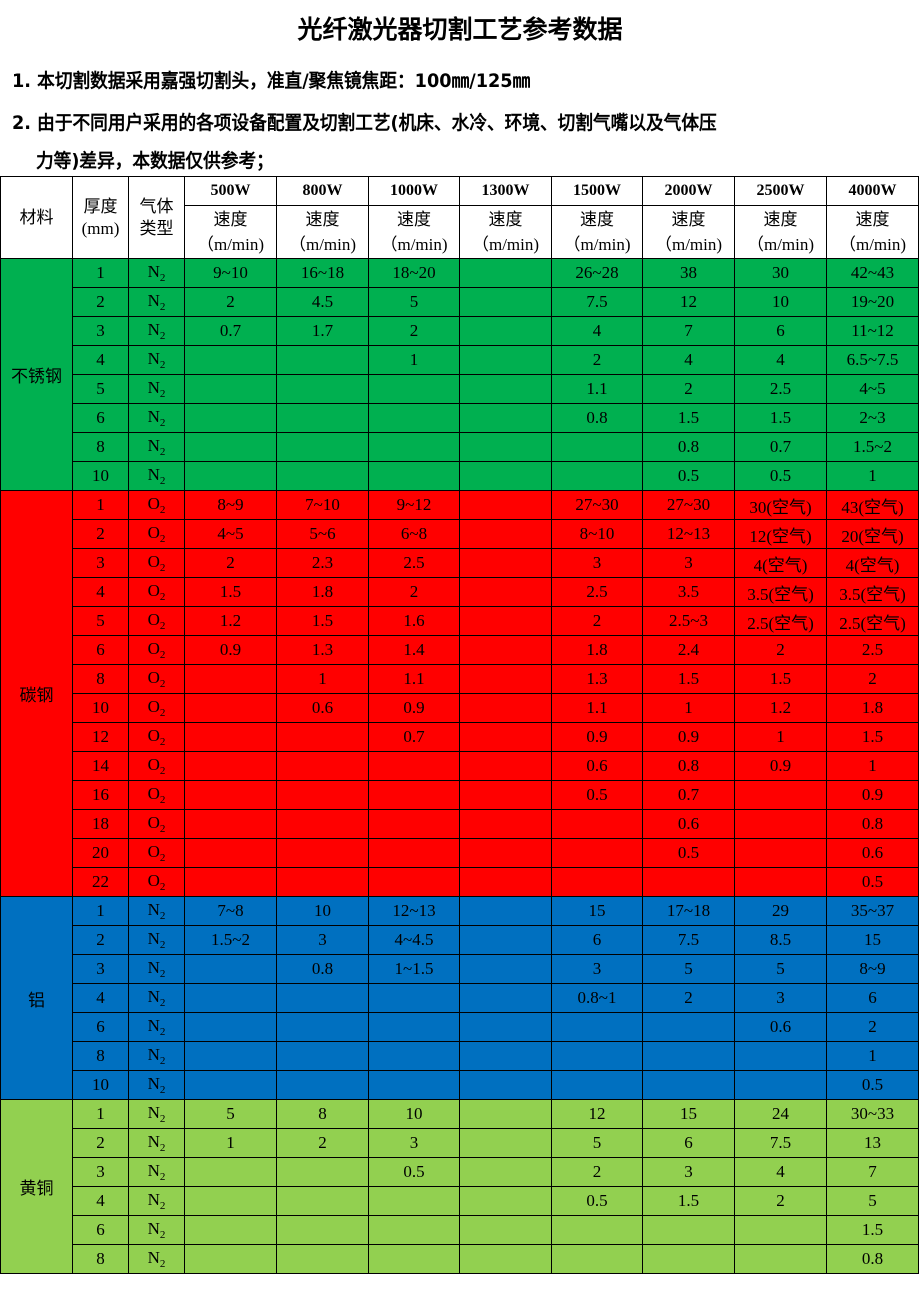 This screenshot has height=1300, width=920. Describe the element at coordinates (872, 534) in the screenshot. I see `speed-cell: 20(空气)` at that location.